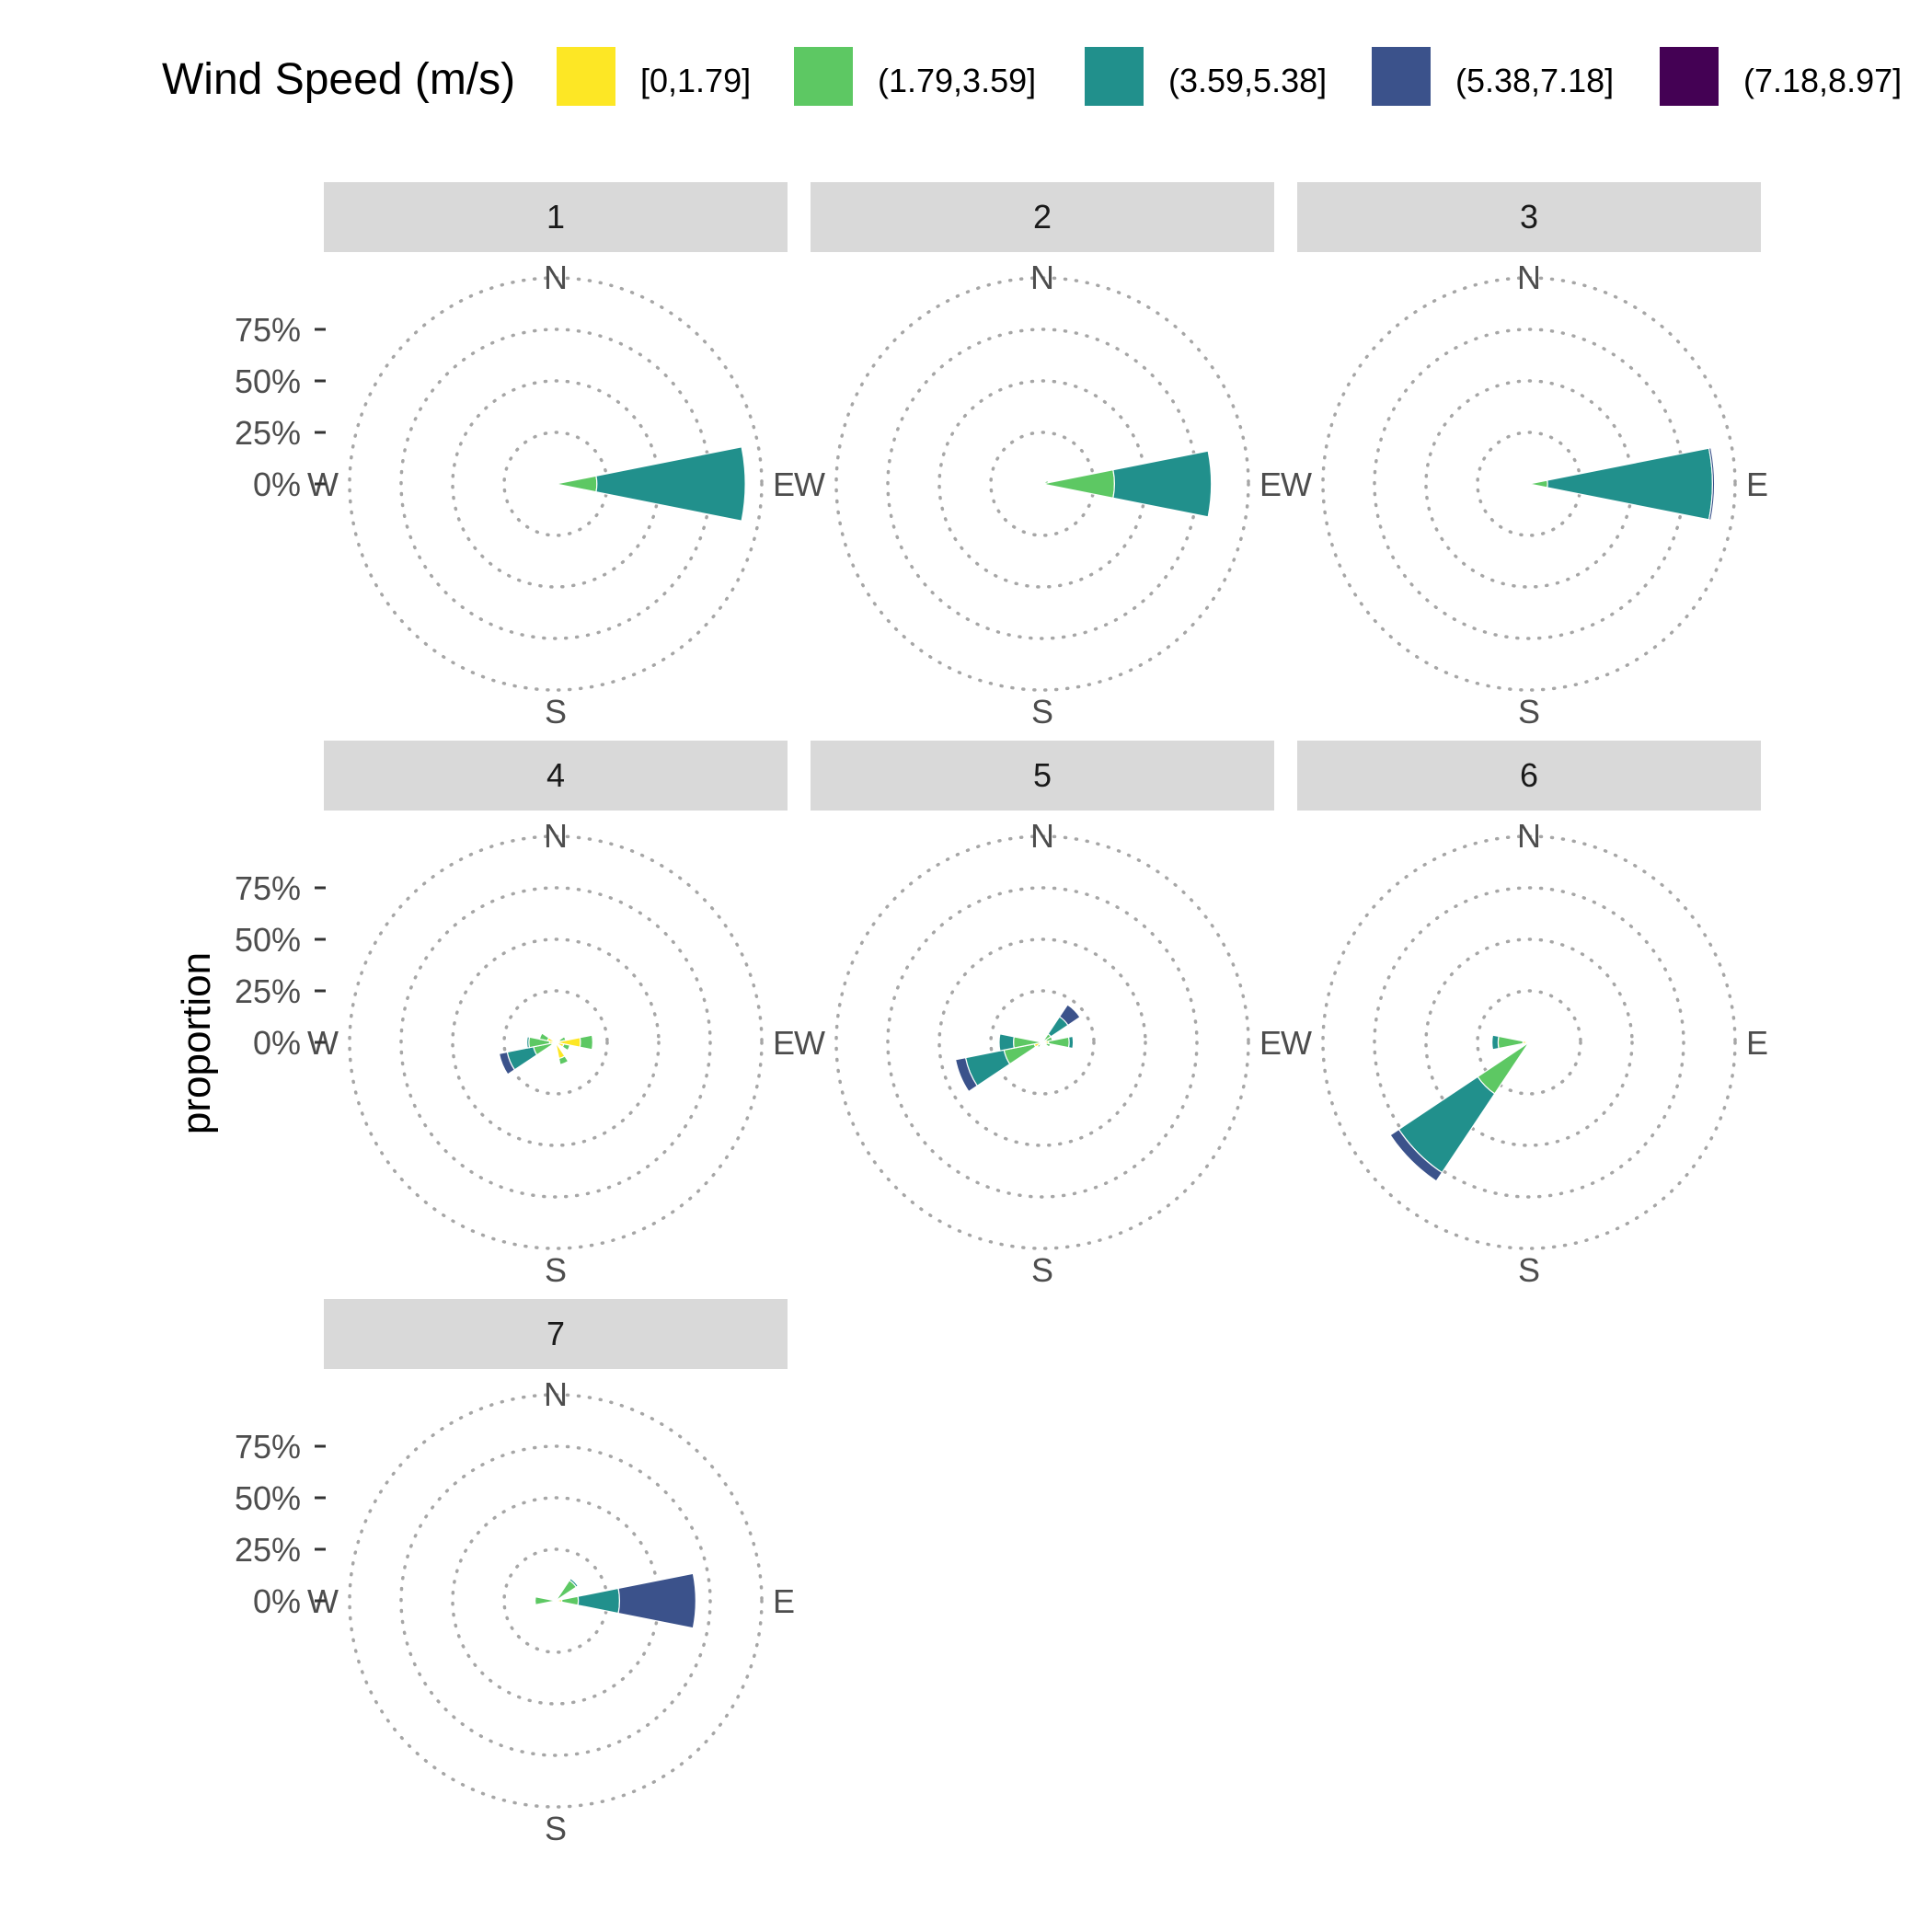 The width and height of the screenshot is (1932, 1932). I want to click on legend-label: (1.79,3.59], so click(957, 80).